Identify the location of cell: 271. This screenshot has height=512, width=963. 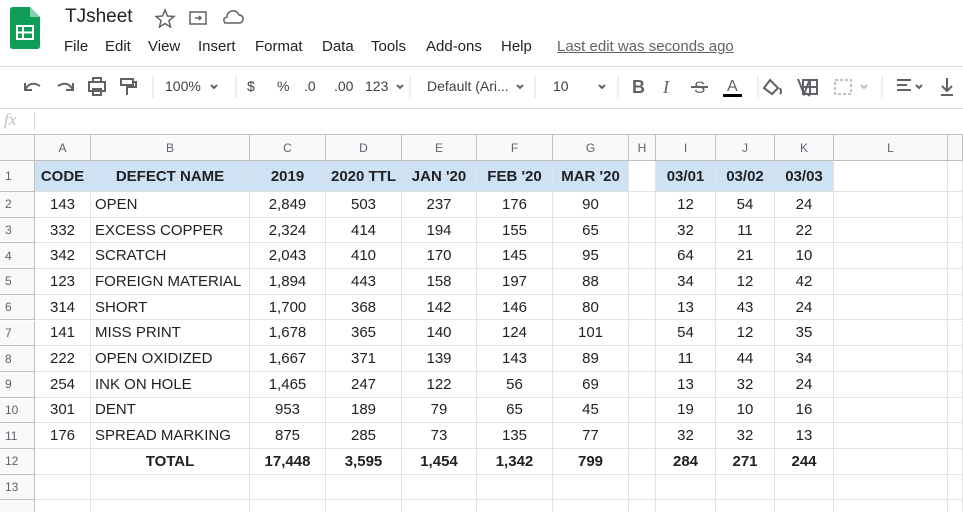
(745, 462).